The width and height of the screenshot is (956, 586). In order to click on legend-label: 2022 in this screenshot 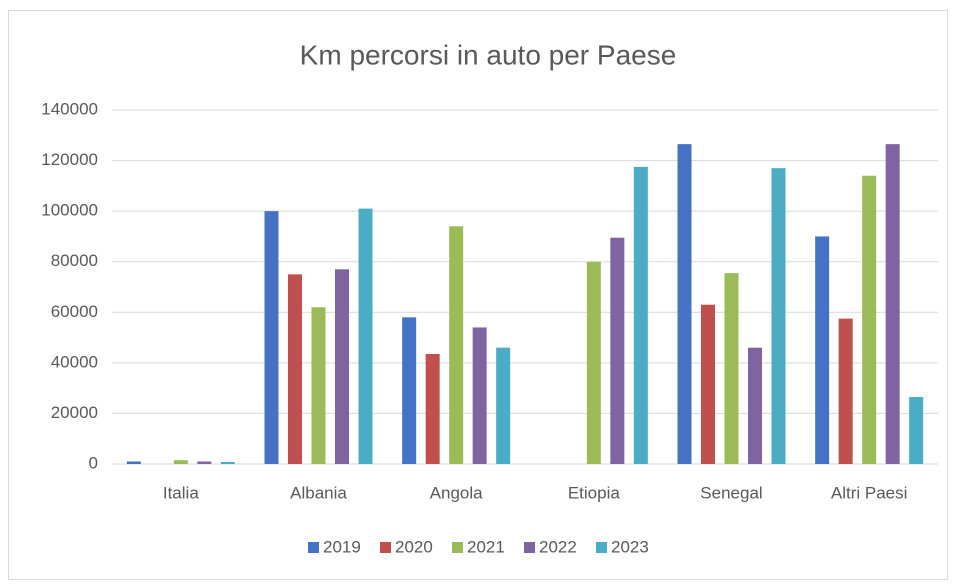, I will do `click(558, 546)`.